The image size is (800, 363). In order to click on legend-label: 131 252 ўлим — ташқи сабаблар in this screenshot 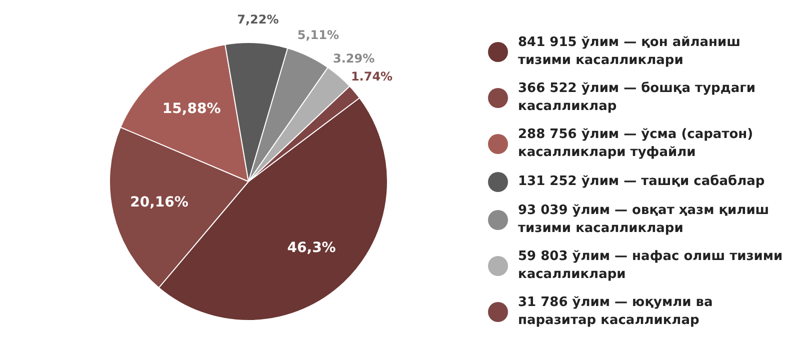, I will do `click(641, 181)`.